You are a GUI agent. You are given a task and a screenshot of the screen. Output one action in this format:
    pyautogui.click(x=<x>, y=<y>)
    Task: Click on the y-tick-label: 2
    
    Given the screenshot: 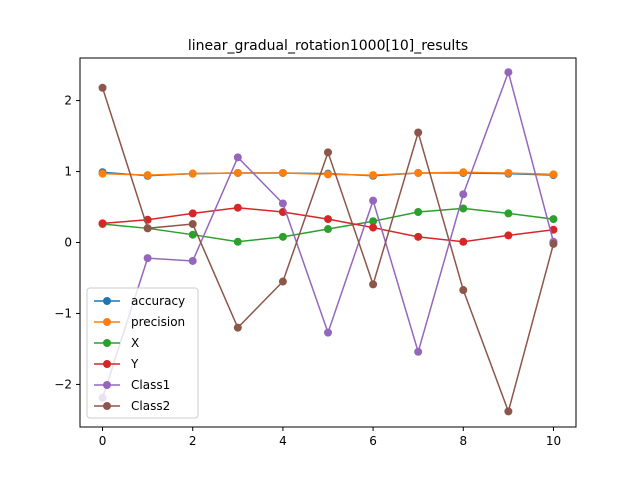 What is the action you would take?
    pyautogui.click(x=68, y=101)
    